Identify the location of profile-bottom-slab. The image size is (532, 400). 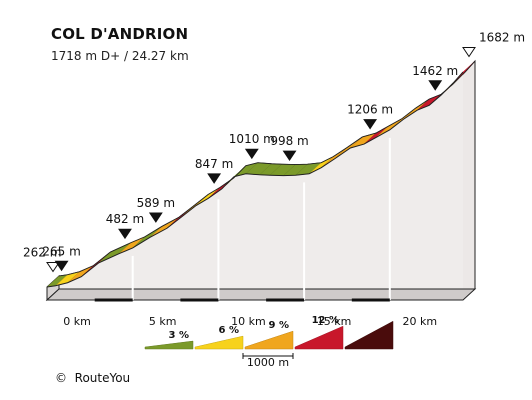
(261, 294).